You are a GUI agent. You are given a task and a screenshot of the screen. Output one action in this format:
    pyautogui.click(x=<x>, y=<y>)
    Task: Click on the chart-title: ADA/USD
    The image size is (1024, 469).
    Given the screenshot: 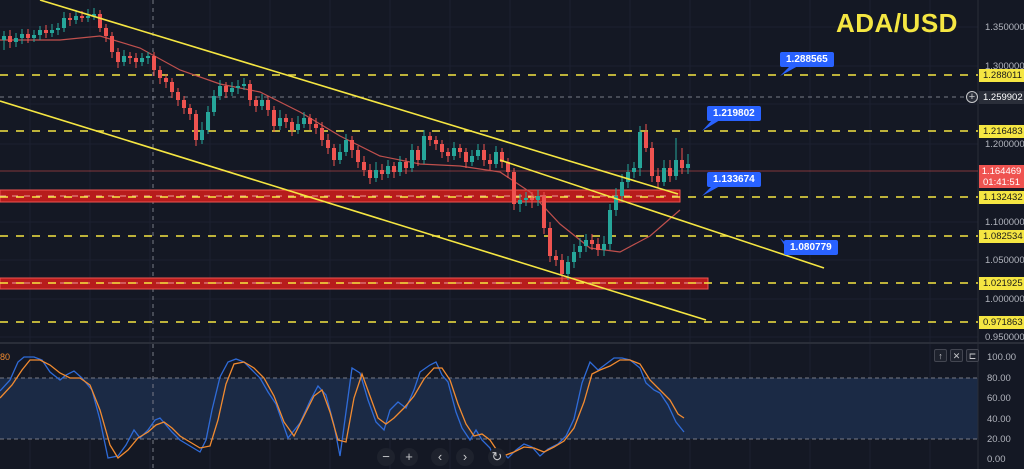 What is the action you would take?
    pyautogui.click(x=897, y=23)
    